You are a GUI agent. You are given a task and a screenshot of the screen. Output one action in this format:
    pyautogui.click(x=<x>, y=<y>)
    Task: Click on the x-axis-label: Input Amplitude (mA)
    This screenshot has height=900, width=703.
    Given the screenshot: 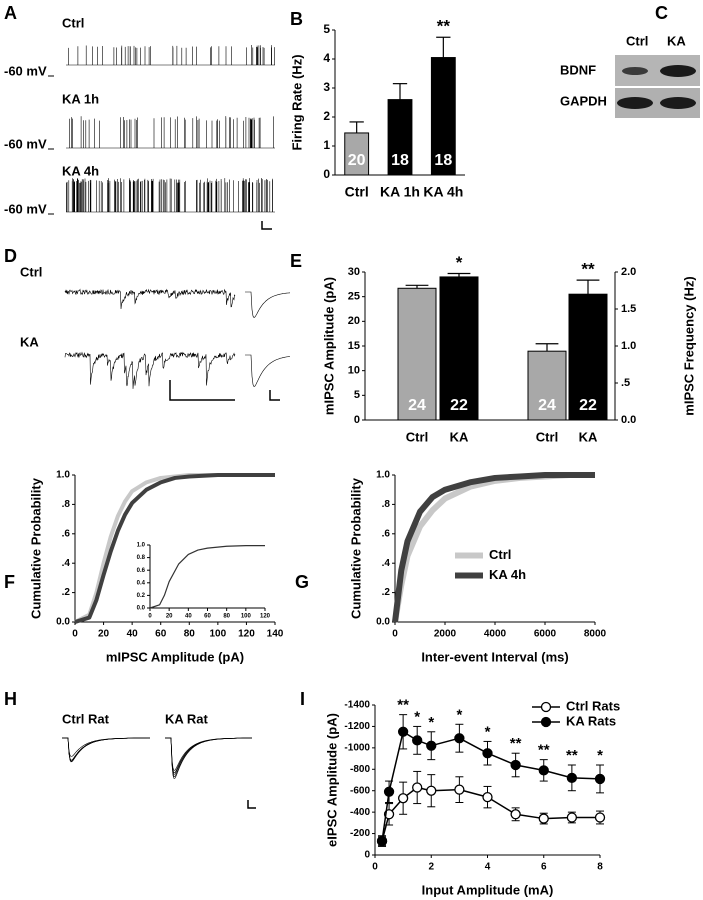 What is the action you would take?
    pyautogui.click(x=488, y=889)
    